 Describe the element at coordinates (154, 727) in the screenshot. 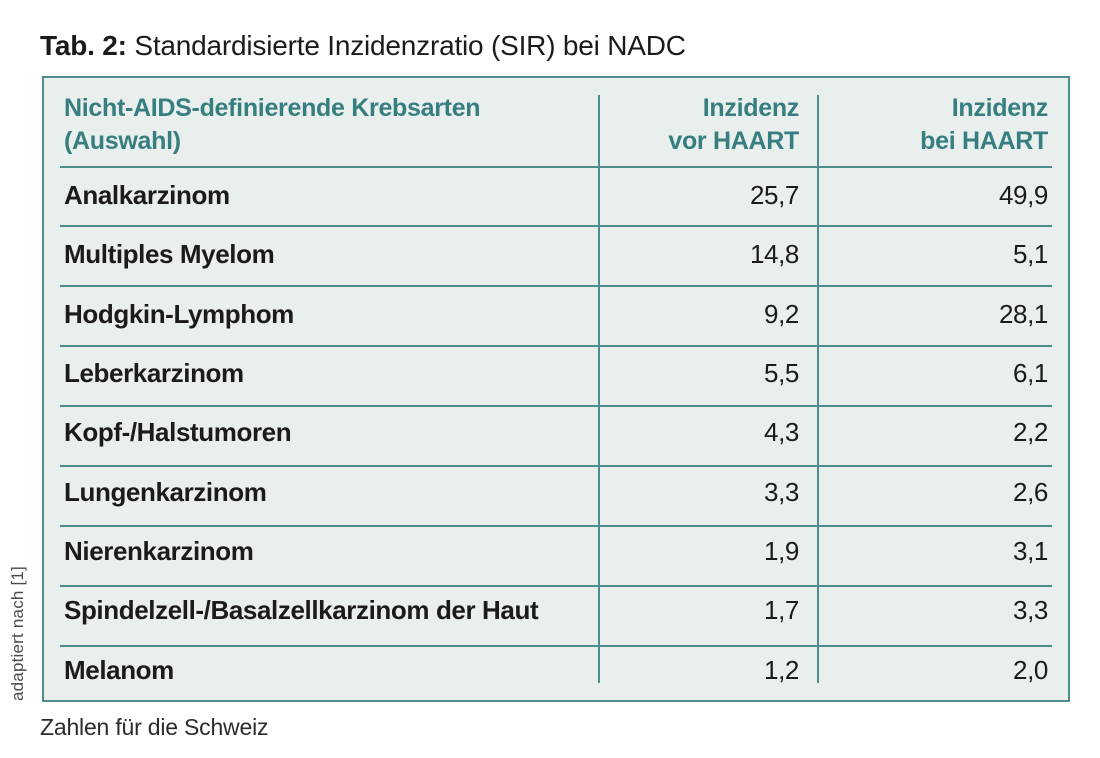

I see `footer-note: Zahlen für die Schweiz` at that location.